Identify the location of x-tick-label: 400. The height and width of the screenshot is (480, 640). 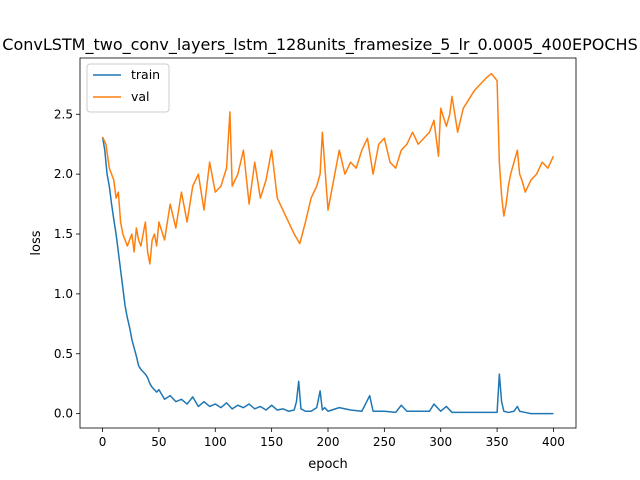
(553, 442).